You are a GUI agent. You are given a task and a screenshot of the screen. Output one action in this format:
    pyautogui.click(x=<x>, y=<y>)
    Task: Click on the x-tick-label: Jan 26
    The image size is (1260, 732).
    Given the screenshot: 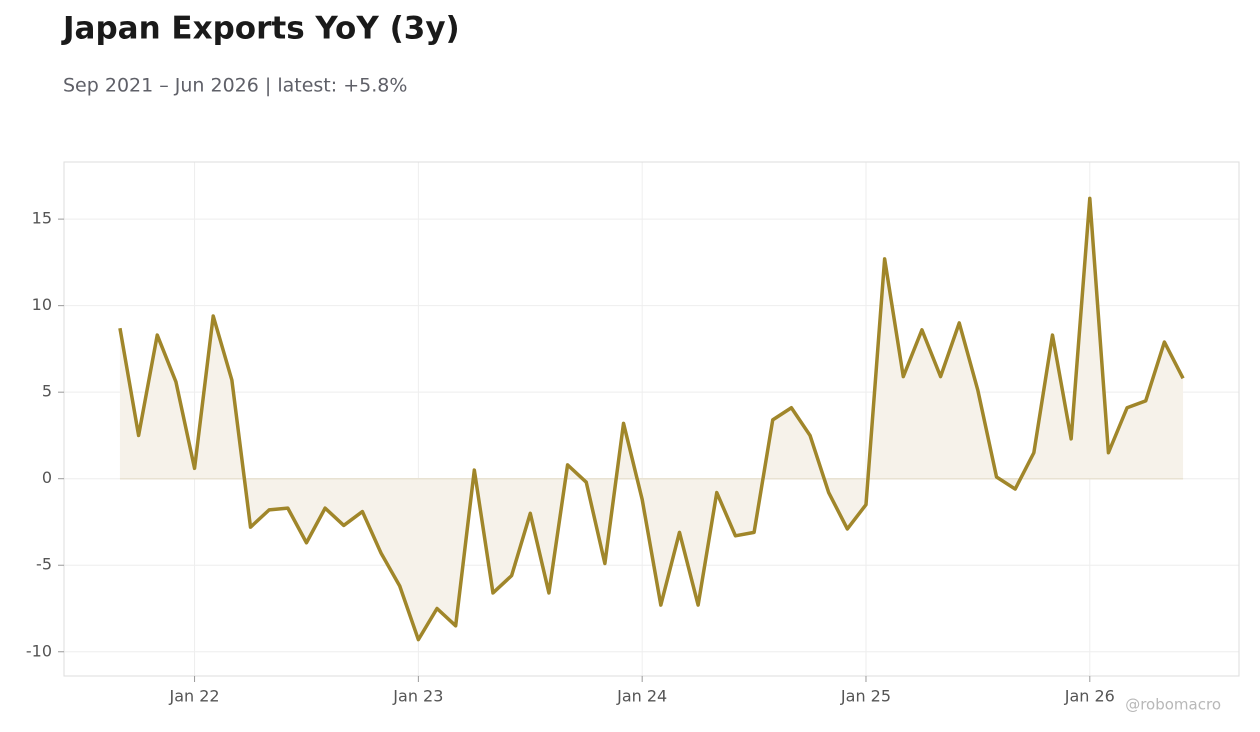 What is the action you would take?
    pyautogui.click(x=1089, y=696)
    